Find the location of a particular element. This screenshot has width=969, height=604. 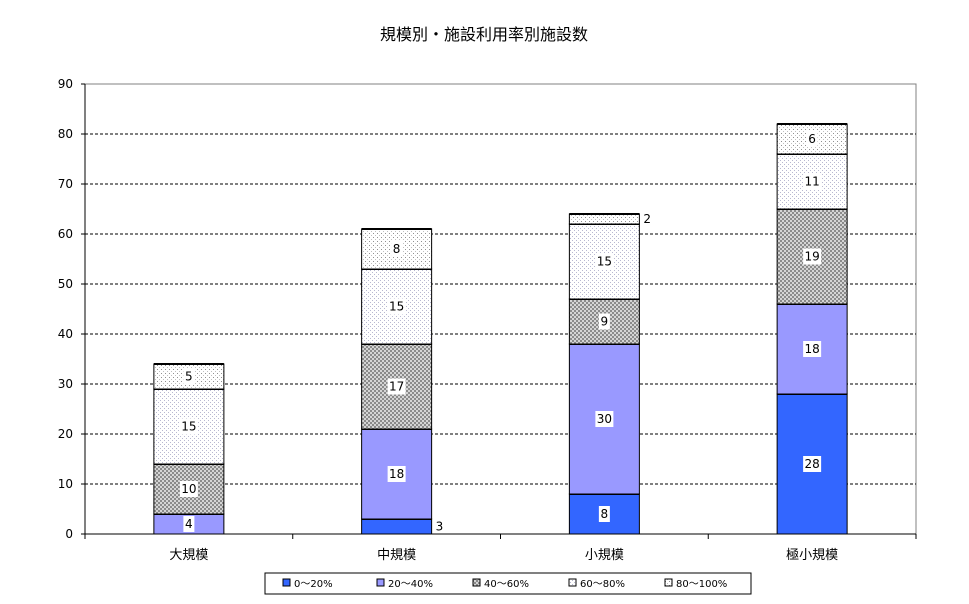

legend: 0～20% 20～40% 40～60% 60～80% 80～100% is located at coordinates (508, 583).